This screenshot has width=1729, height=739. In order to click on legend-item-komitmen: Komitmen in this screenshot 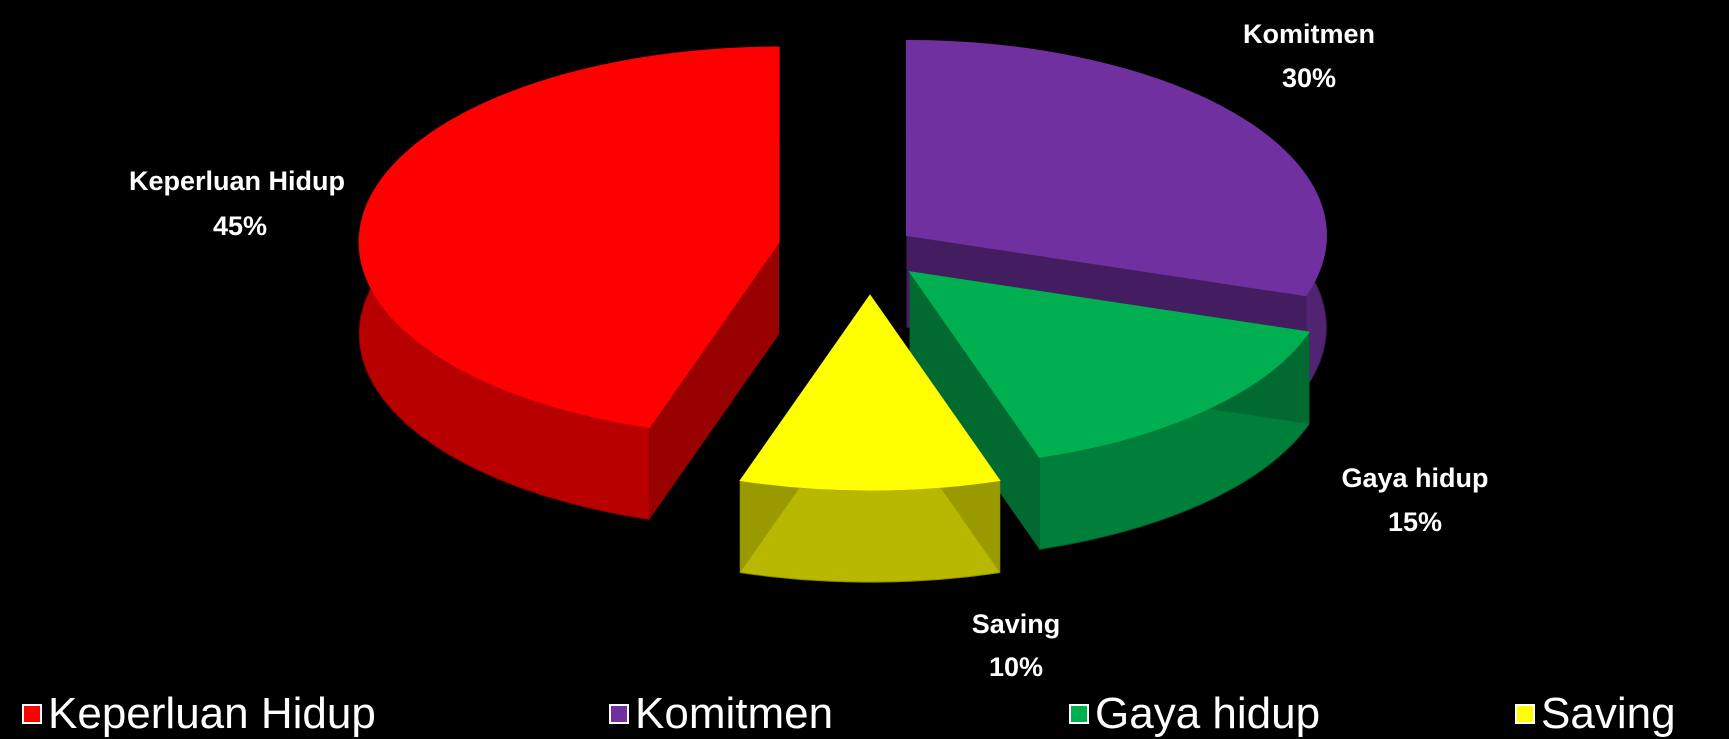, I will do `click(721, 713)`.